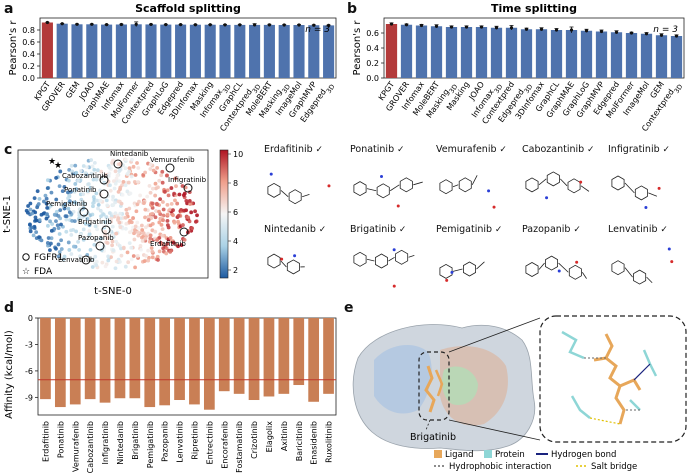 This screenshot has width=690, height=473. What do you see at coordinates (510, 455) in the screenshot?
I see `legend-protein-label: Protein` at bounding box center [510, 455].